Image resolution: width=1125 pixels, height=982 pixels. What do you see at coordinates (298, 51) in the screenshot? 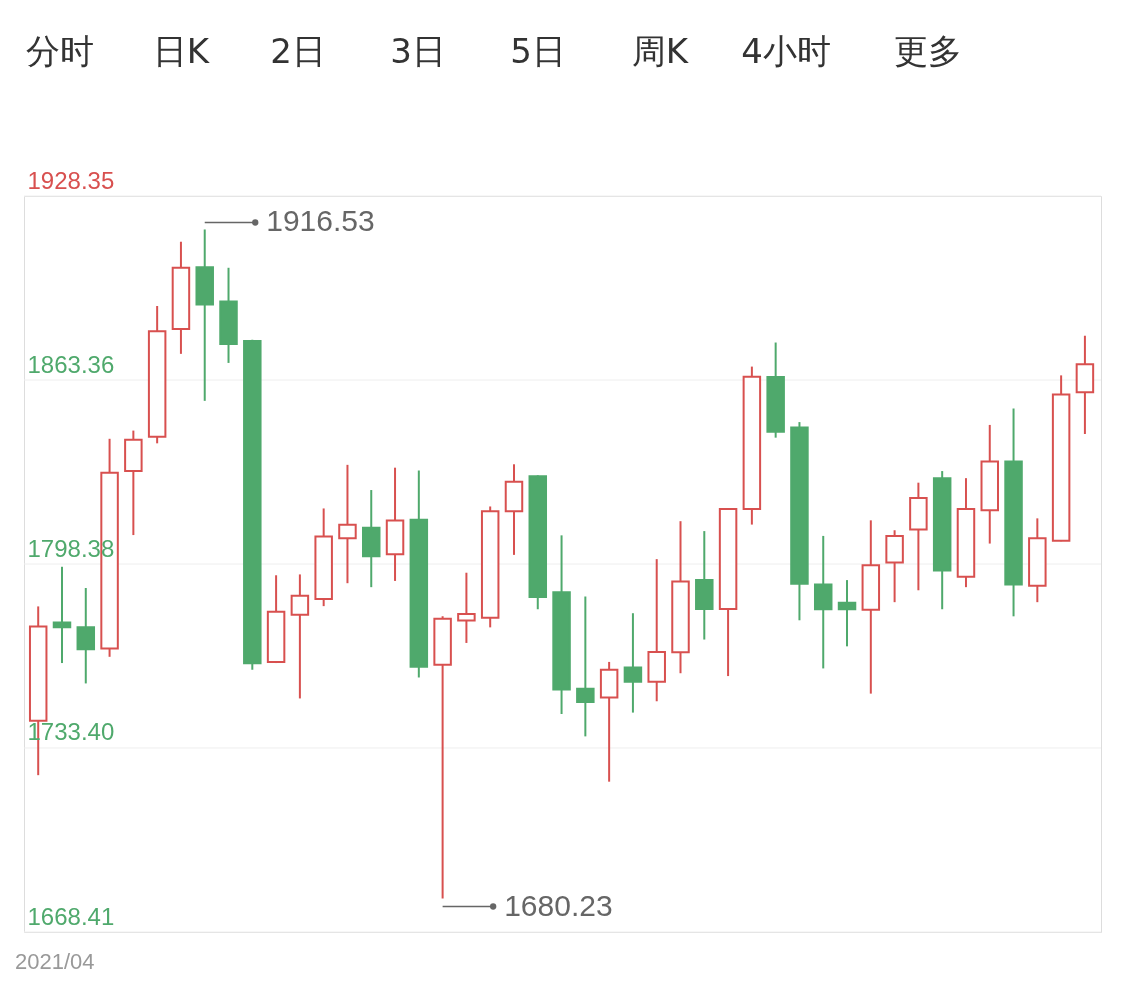
I see `text: 2日` at bounding box center [298, 51].